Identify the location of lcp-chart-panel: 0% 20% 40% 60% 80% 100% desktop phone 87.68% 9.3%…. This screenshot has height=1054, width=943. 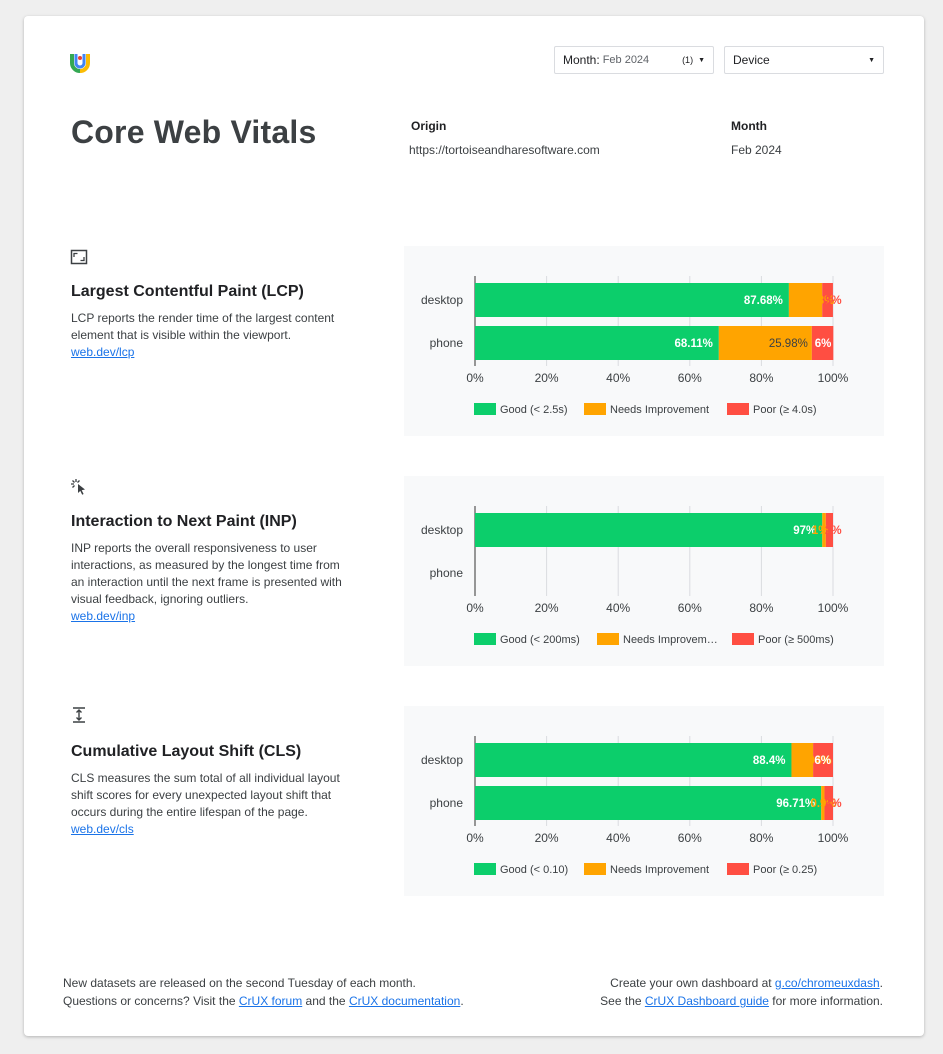
(644, 341).